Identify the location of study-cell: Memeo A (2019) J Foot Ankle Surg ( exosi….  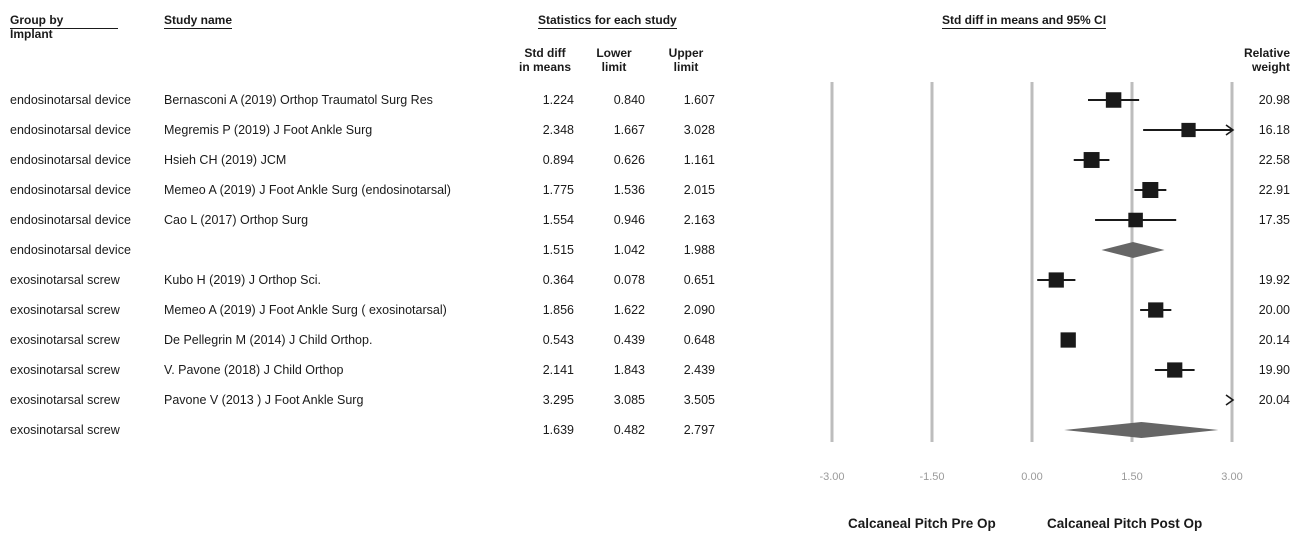
(305, 310).